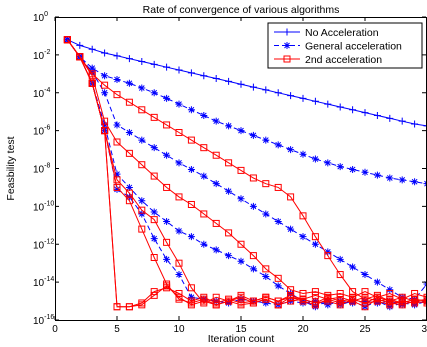 The image size is (427, 347). Describe the element at coordinates (41, 131) in the screenshot. I see `y-tick-label: 10⁻⁶` at that location.